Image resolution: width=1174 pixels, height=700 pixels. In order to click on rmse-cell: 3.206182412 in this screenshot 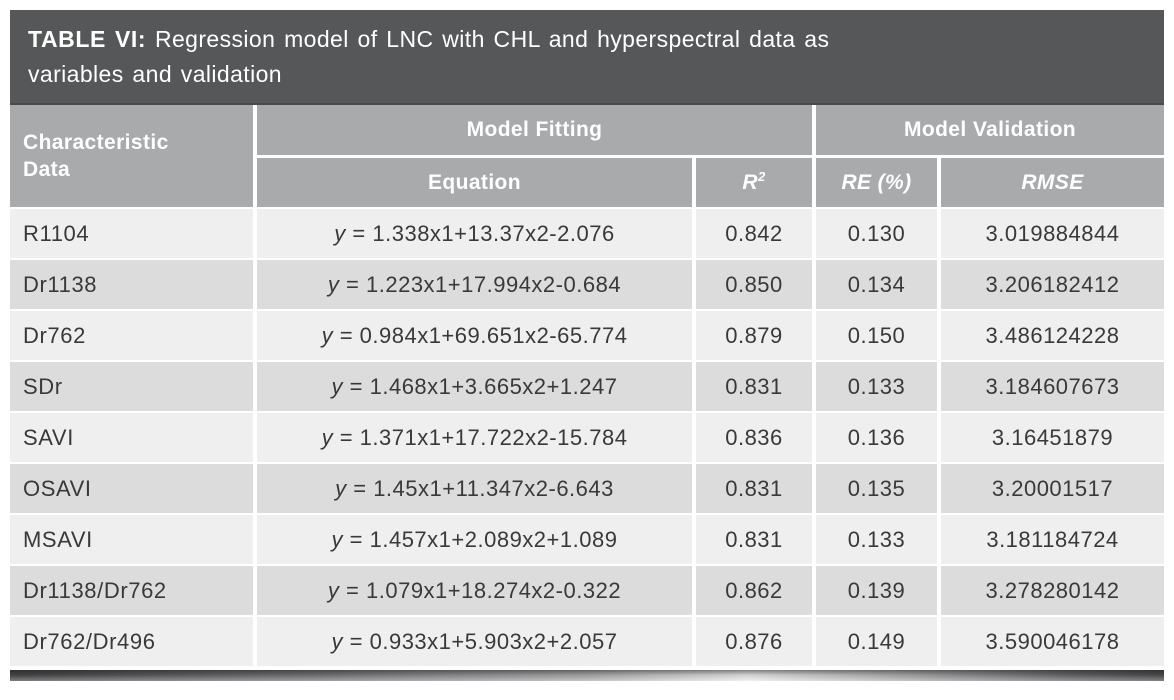, I will do `click(1052, 283)`.